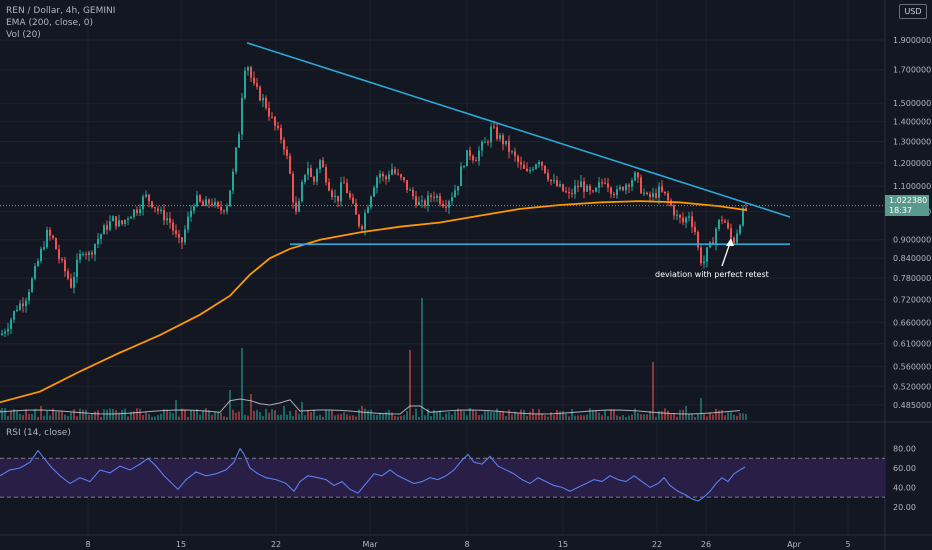  Describe the element at coordinates (913, 11) in the screenshot. I see `currency-badge: USD` at that location.